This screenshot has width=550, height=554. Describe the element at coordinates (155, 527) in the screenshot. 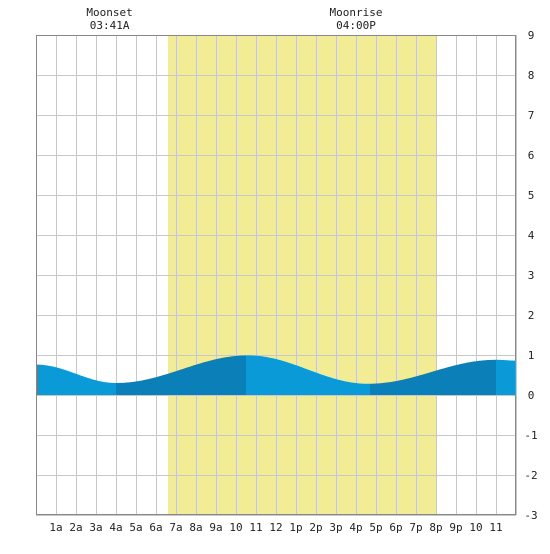

I see `x-tick-label: 6a` at that location.